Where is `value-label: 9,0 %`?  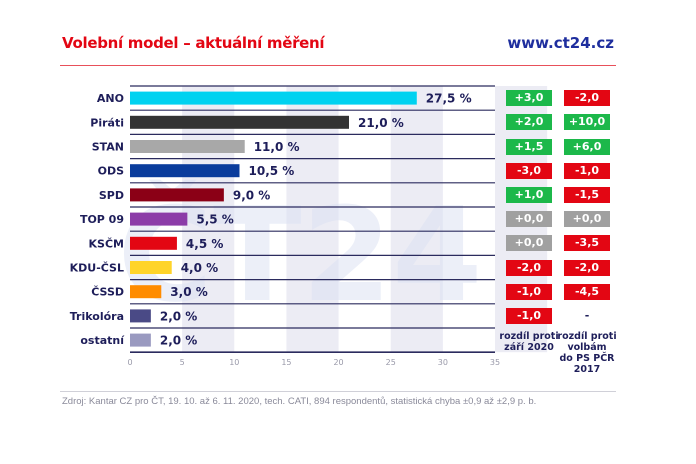
value-label: 9,0 % is located at coordinates (251, 195).